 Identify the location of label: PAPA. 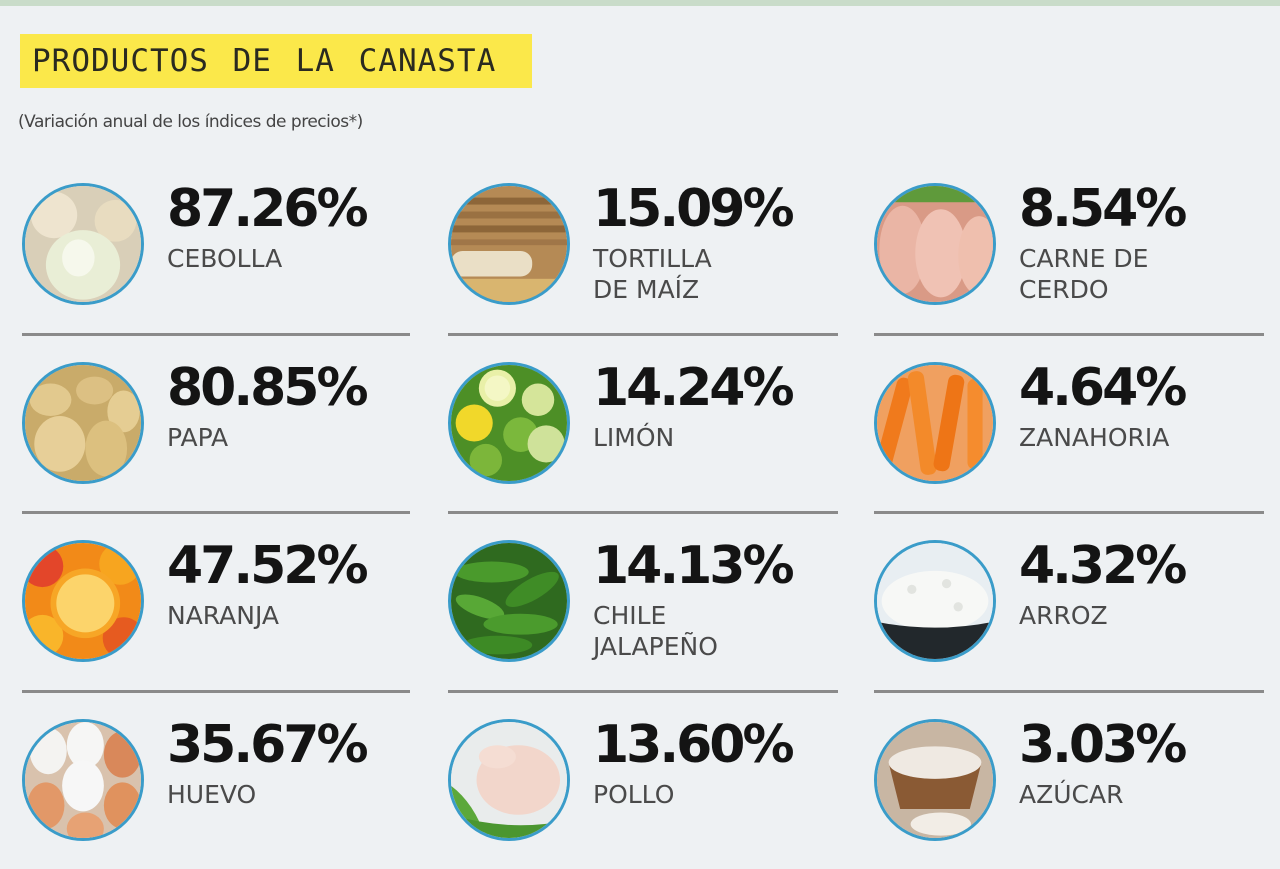
(198, 437).